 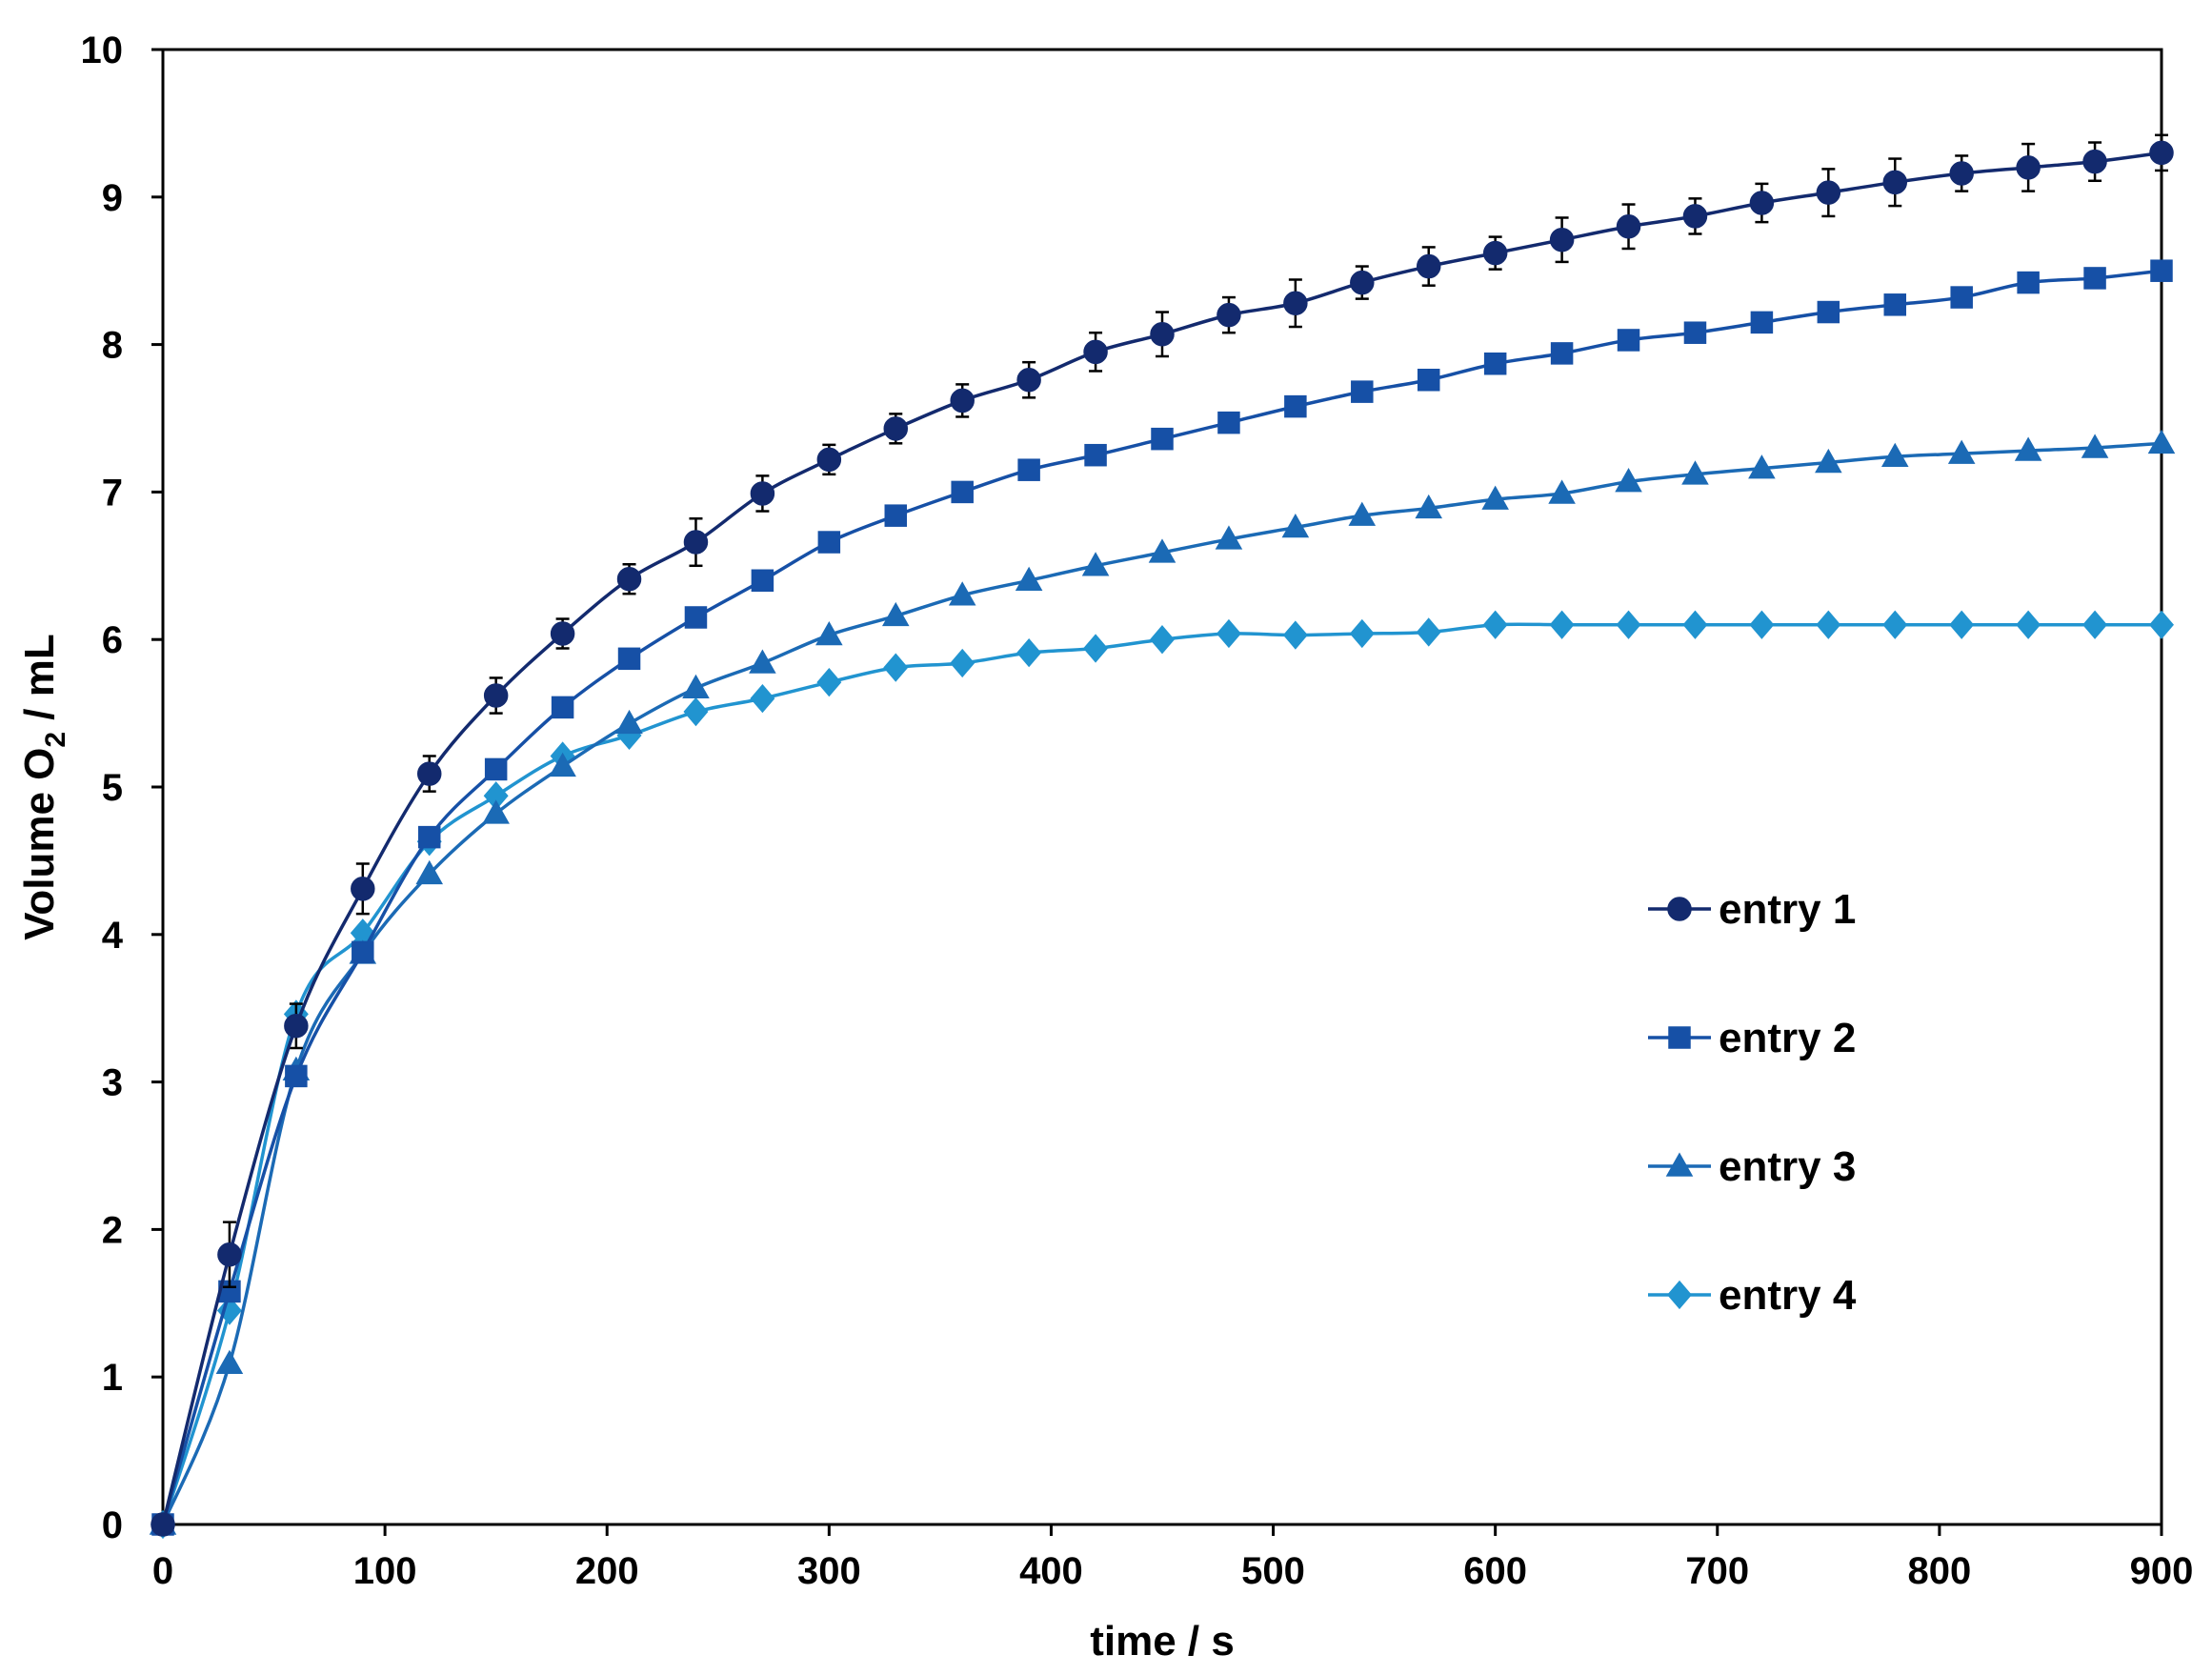 I want to click on y-axis-title: Volume O2 / mL, so click(x=43, y=786).